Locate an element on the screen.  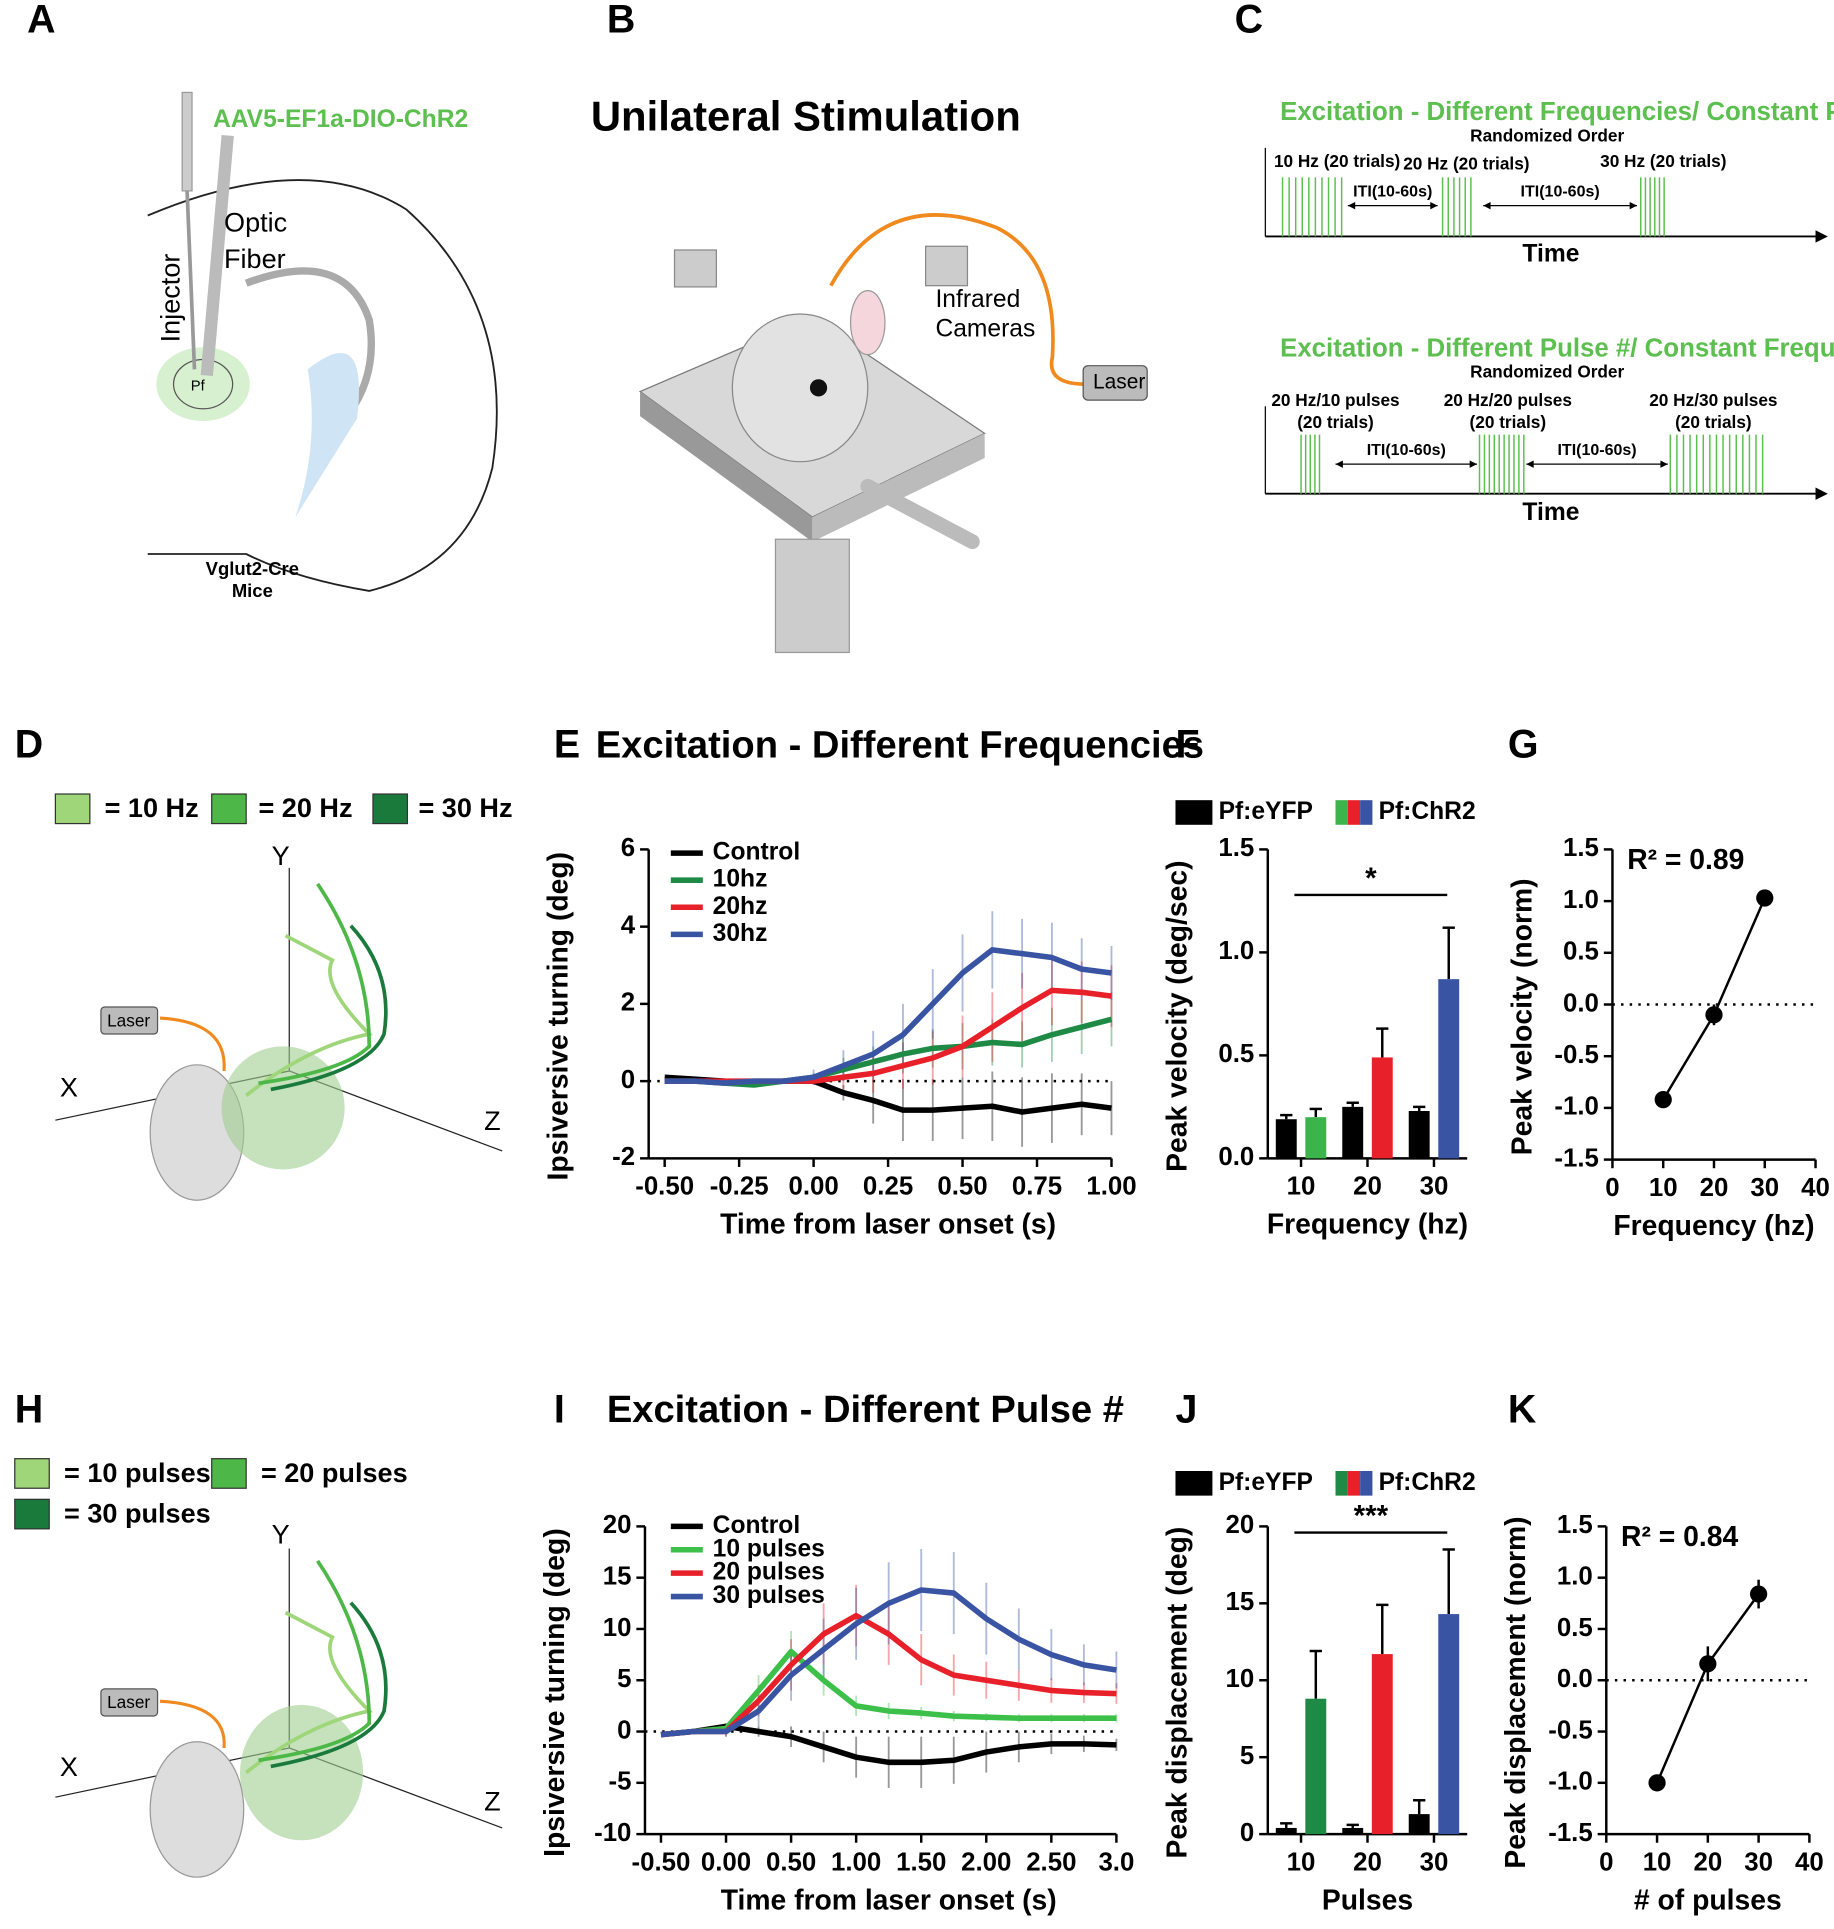
platform-side is located at coordinates (726, 466).